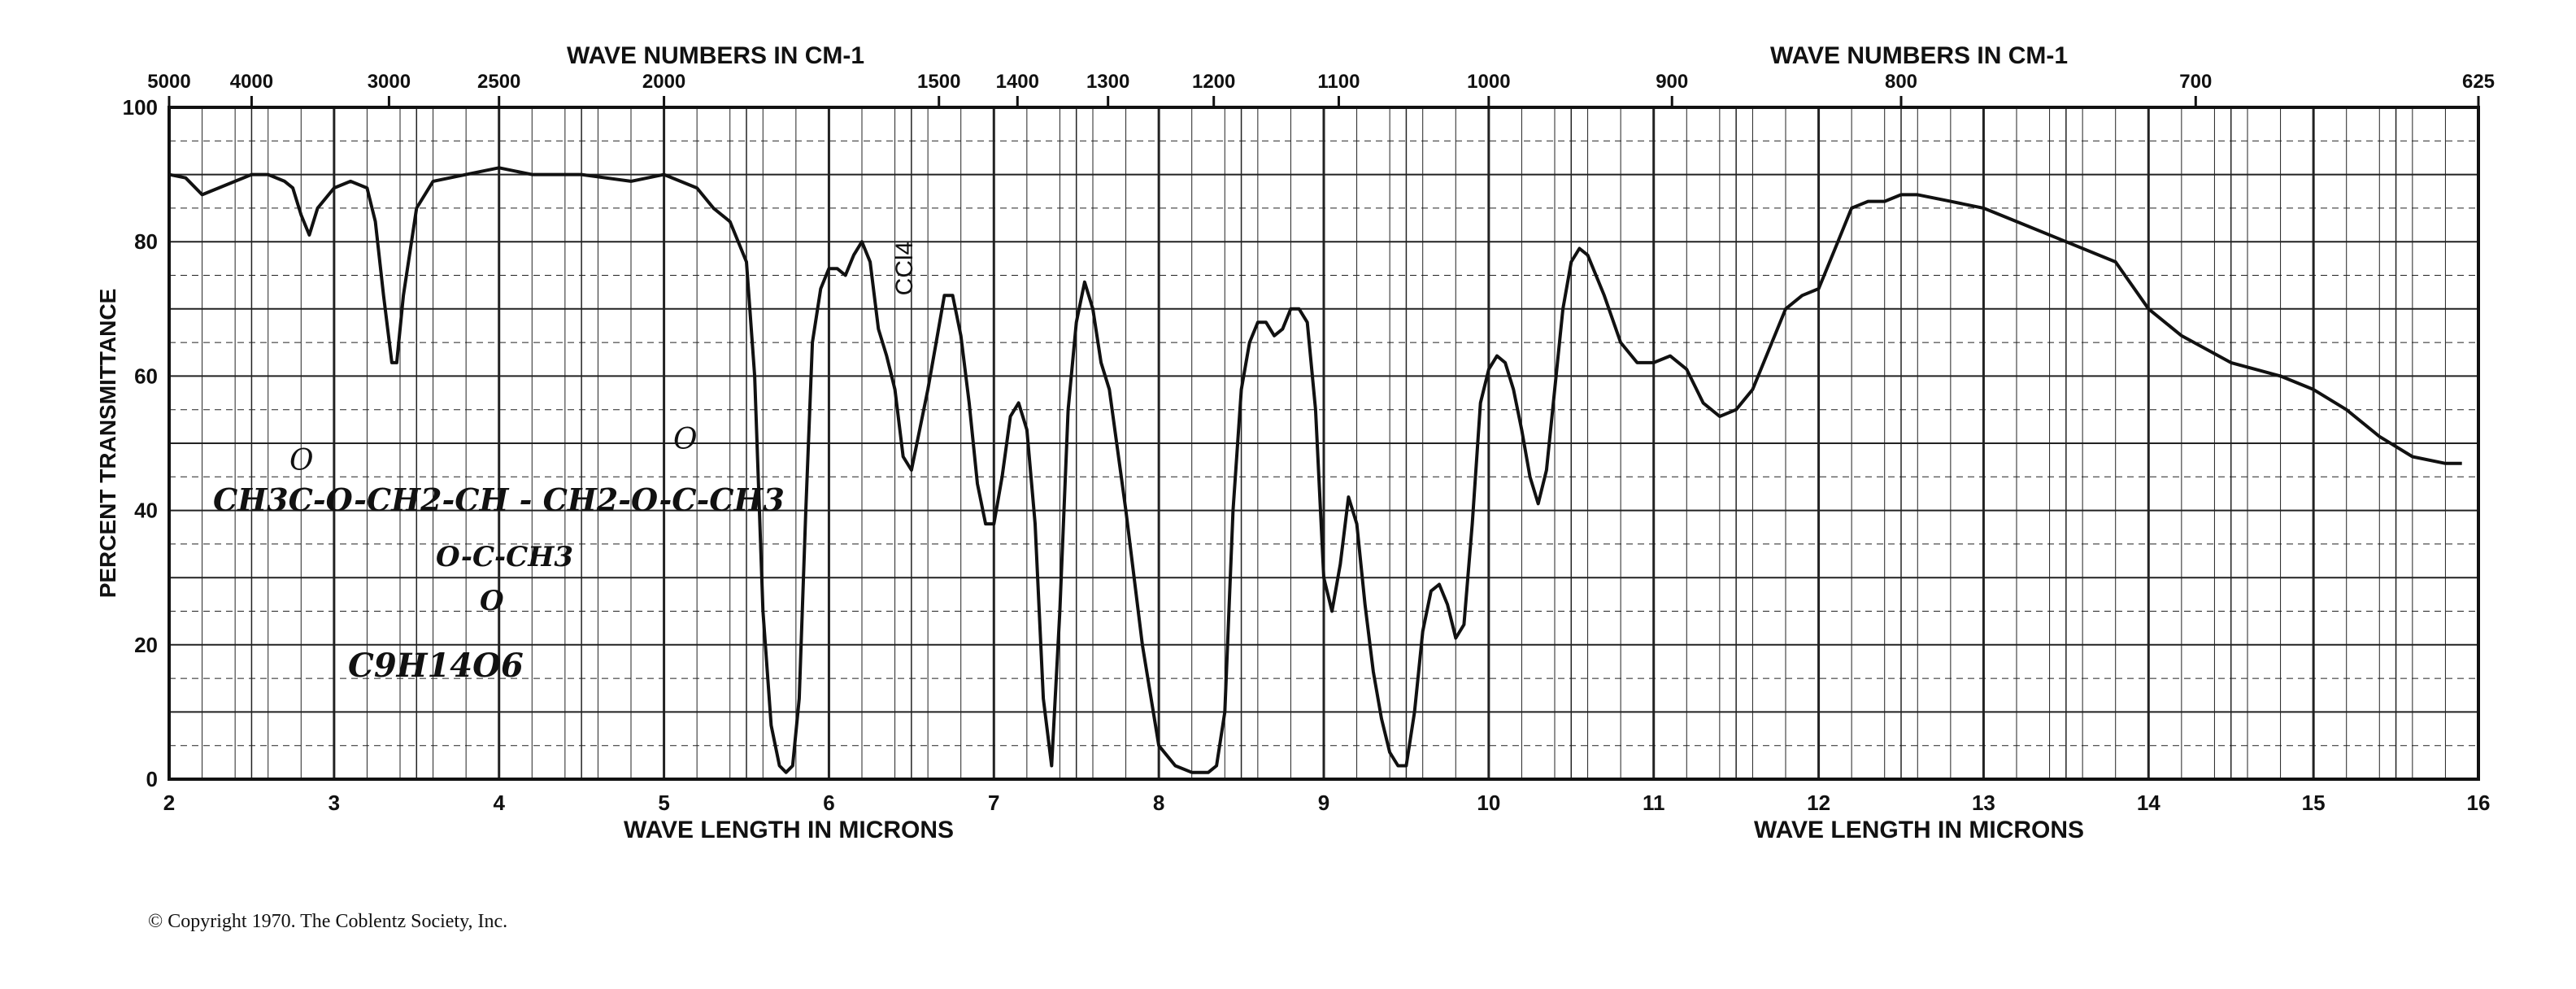 The height and width of the screenshot is (989, 2576). Describe the element at coordinates (1324, 803) in the screenshot. I see `x-tick-label: 9` at that location.